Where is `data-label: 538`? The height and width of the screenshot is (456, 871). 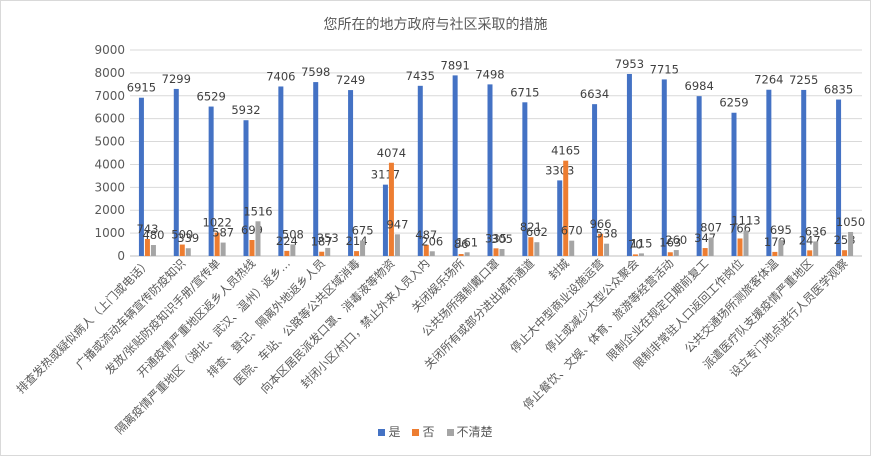 data-label: 538 is located at coordinates (607, 234).